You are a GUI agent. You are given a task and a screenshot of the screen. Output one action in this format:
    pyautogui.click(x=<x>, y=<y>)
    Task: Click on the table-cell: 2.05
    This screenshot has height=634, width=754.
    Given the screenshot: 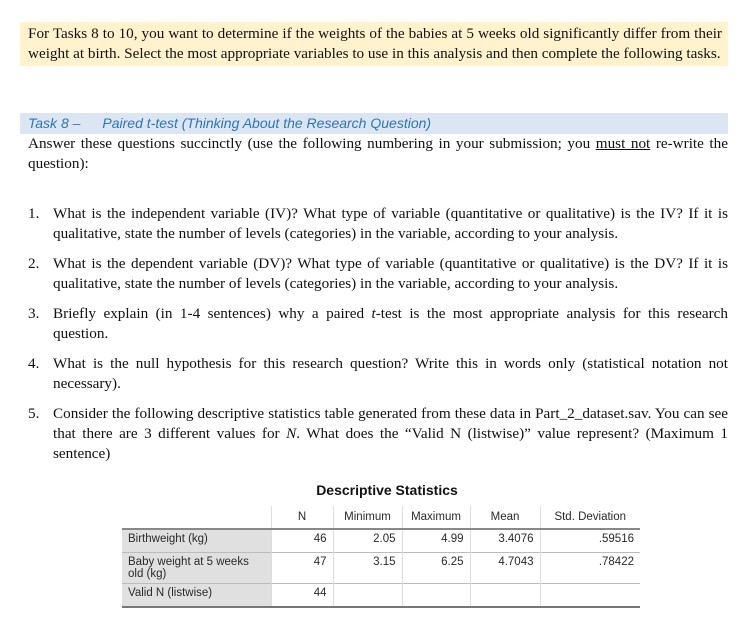 What is the action you would take?
    pyautogui.click(x=367, y=540)
    